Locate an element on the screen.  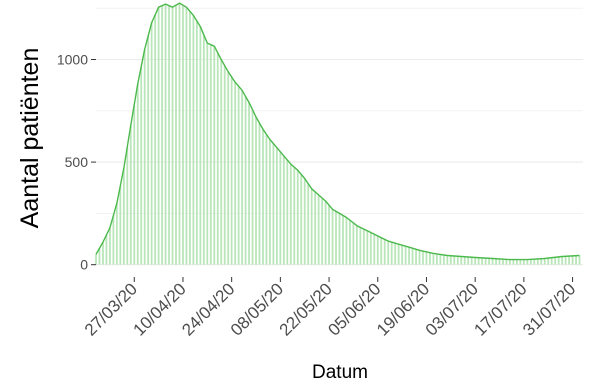
x-tick-label: 31/07/20 is located at coordinates (549, 309).